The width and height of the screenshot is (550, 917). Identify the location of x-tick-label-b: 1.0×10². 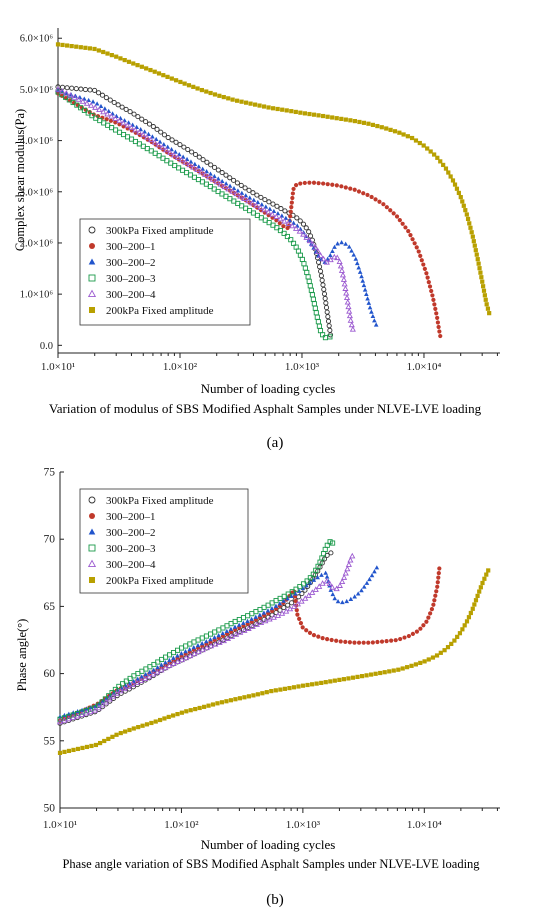
(181, 825).